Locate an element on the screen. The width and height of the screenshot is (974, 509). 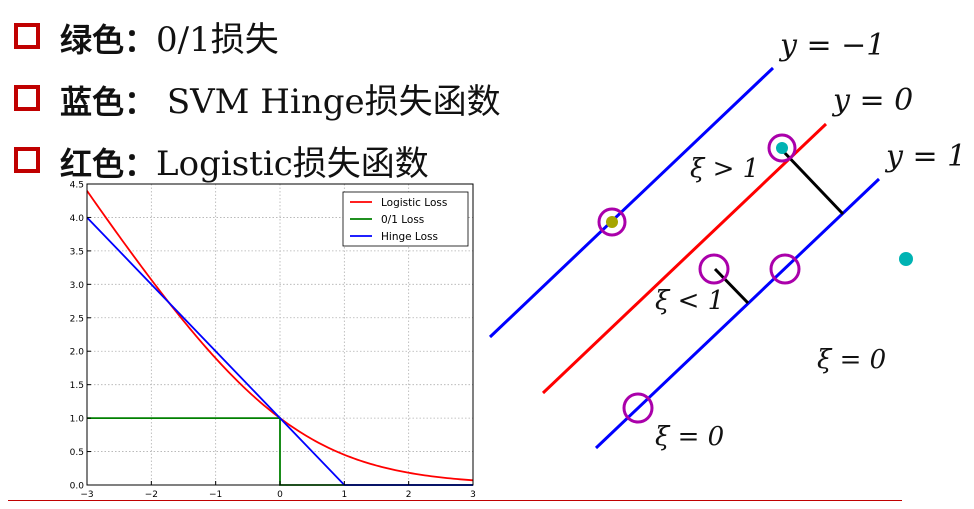
bullet-text: 蓝色： SVM Hinge损失函数 is located at coordinates (280, 98).